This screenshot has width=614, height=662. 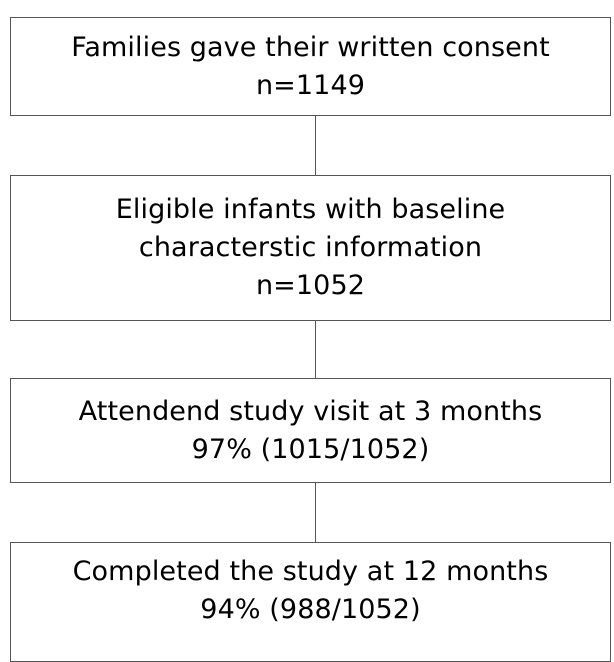 I want to click on step-label: Eligible infants with baseline, so click(x=310, y=209).